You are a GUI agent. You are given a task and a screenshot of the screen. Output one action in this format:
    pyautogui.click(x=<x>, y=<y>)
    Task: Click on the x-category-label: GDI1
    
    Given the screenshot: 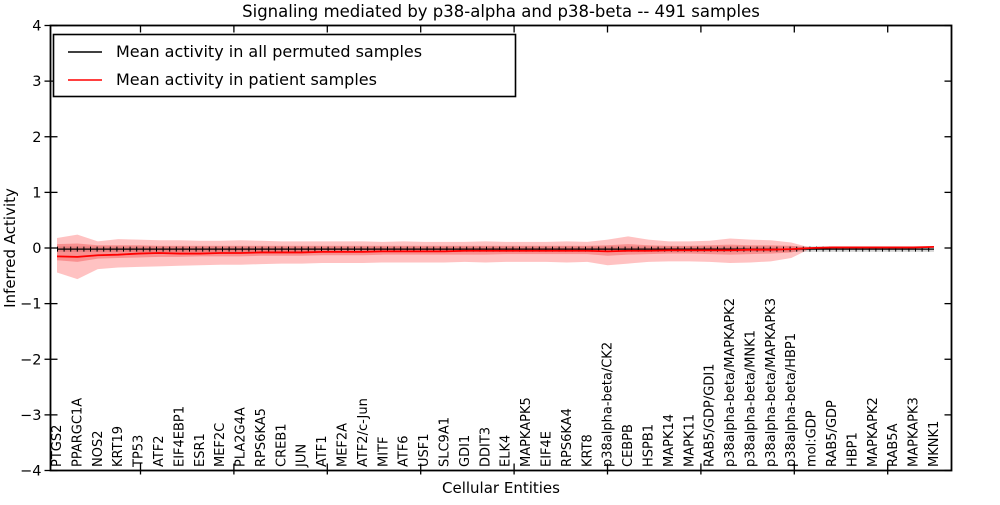 What is the action you would take?
    pyautogui.click(x=465, y=451)
    